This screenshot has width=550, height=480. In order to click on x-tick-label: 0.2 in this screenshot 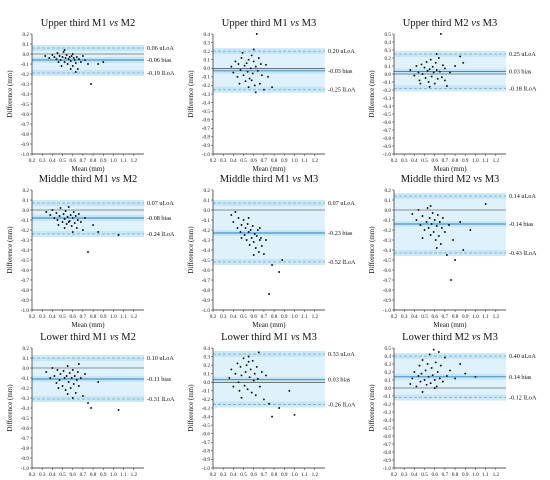, I will do `click(32, 317)`.